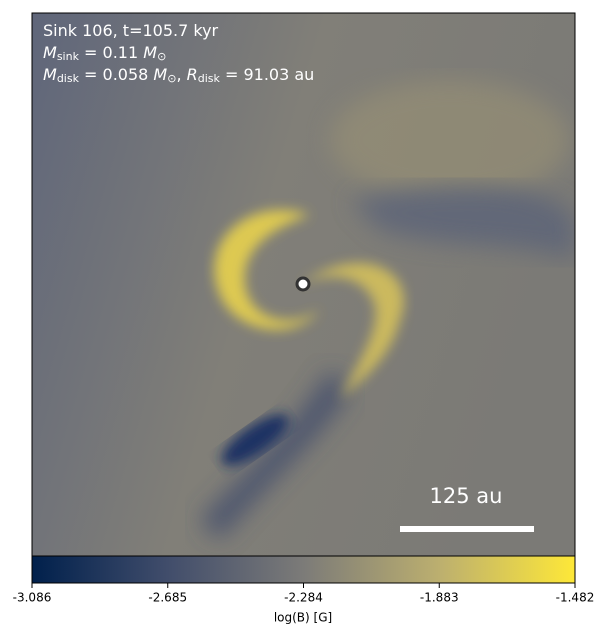 The image size is (607, 636). What do you see at coordinates (68, 56) in the screenshot?
I see `info-subscript: sink` at bounding box center [68, 56].